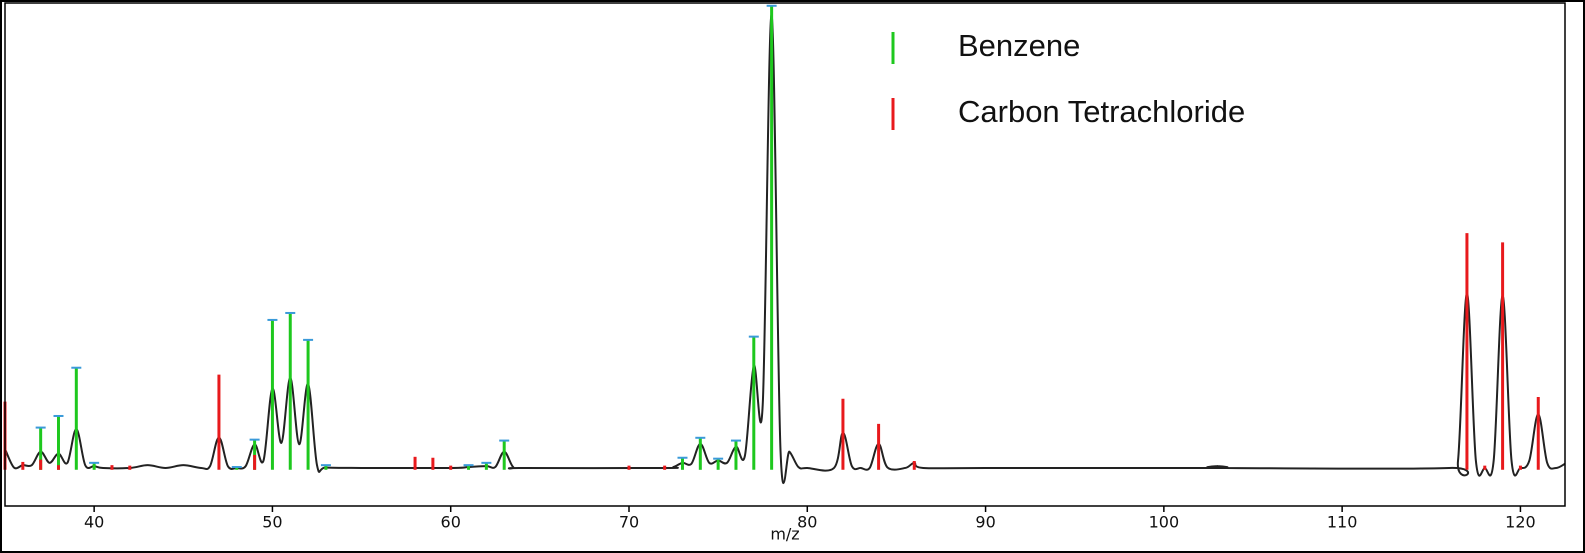 This screenshot has height=553, width=1585. Describe the element at coordinates (807, 522) in the screenshot. I see `x-tick-label: 80` at that location.